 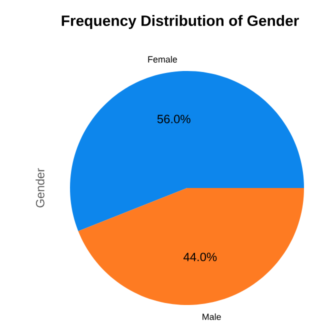 I want to click on slice-label: Male, so click(x=211, y=316).